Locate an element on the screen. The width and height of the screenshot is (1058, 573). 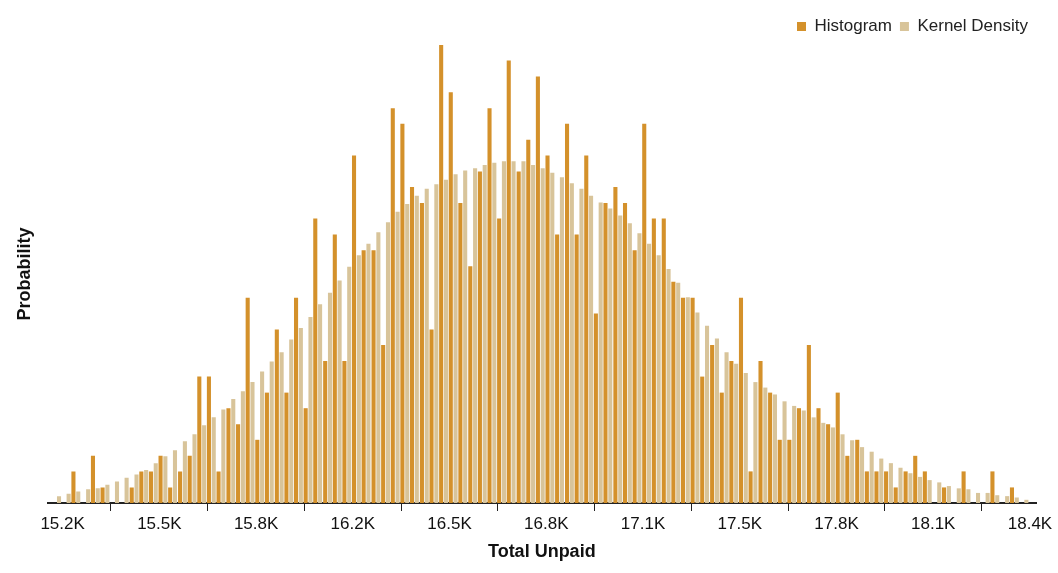
x-tick-label: 16.8K is located at coordinates (547, 523).